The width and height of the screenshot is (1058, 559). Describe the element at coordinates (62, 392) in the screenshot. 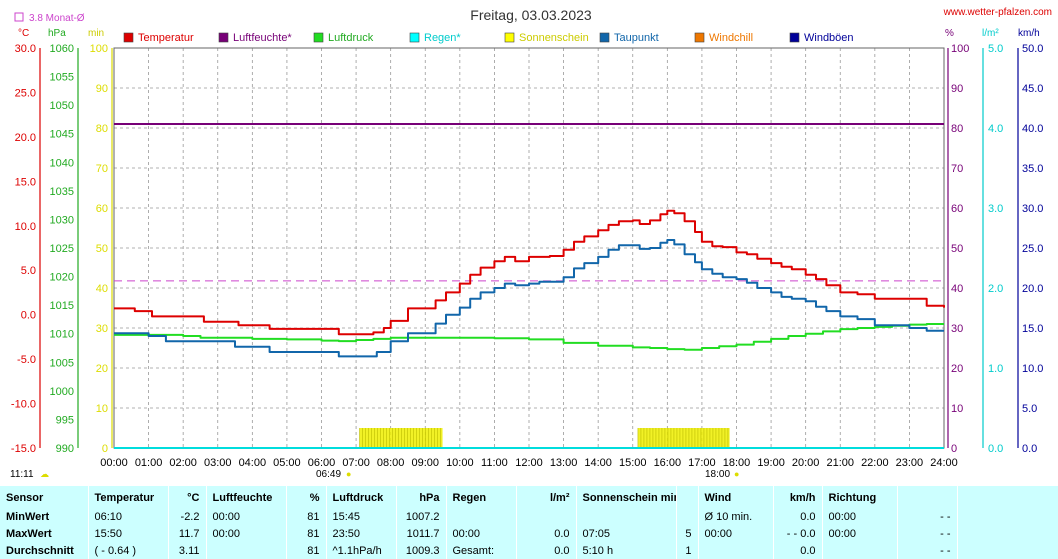

I see `pressure-tick-label: 1000` at that location.